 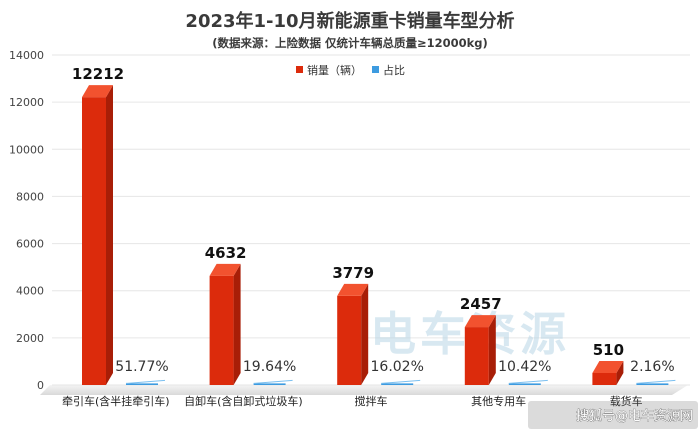 What do you see at coordinates (394, 70) in the screenshot?
I see `legend-label-share: 占比` at bounding box center [394, 70].